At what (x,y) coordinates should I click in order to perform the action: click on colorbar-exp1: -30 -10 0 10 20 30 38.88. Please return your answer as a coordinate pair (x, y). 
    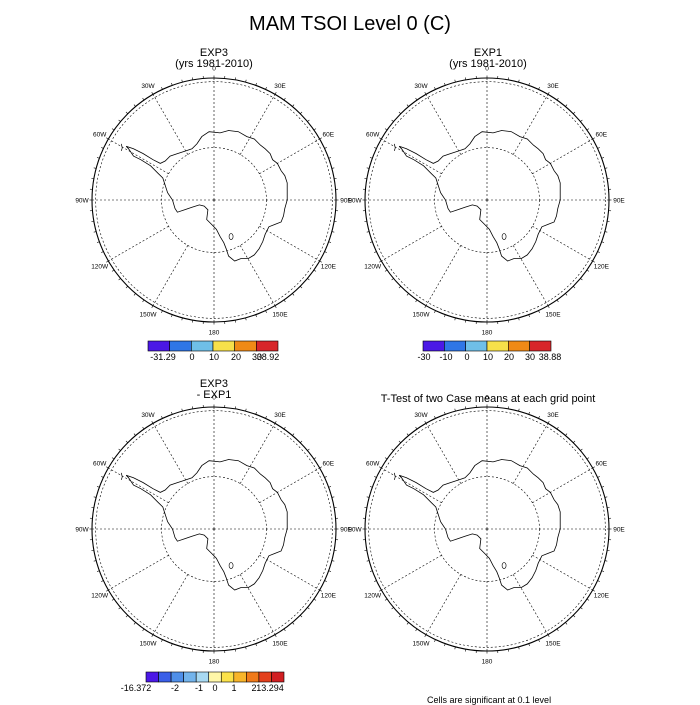
    Looking at the image, I should click on (489, 351).